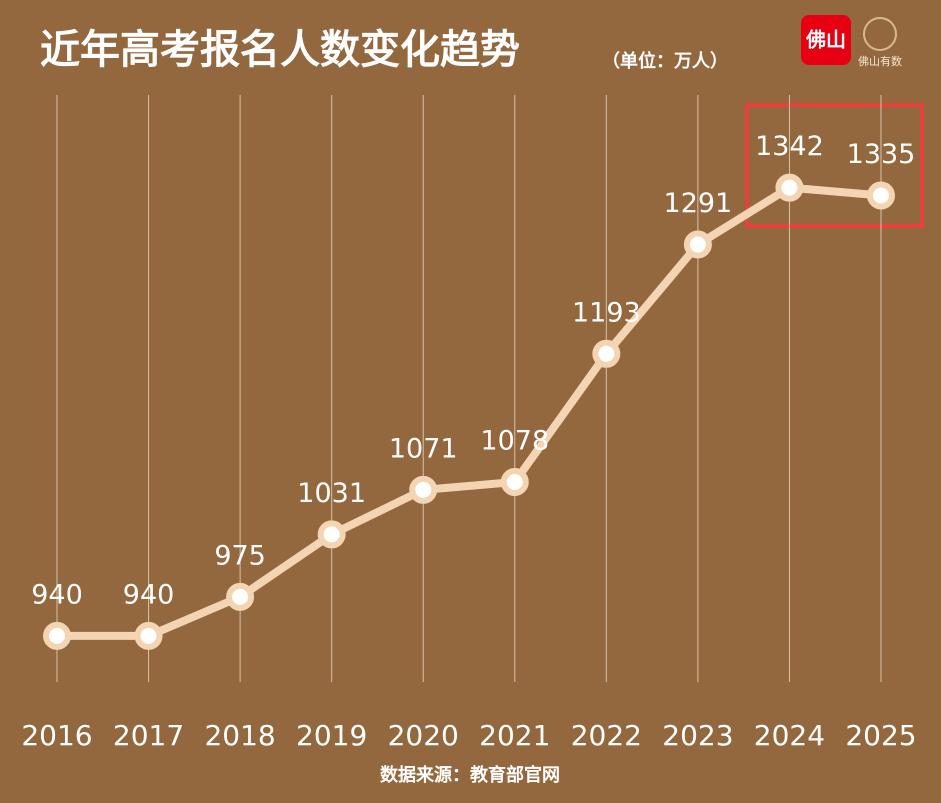  What do you see at coordinates (606, 312) in the screenshot?
I see `value-label: 1193` at bounding box center [606, 312].